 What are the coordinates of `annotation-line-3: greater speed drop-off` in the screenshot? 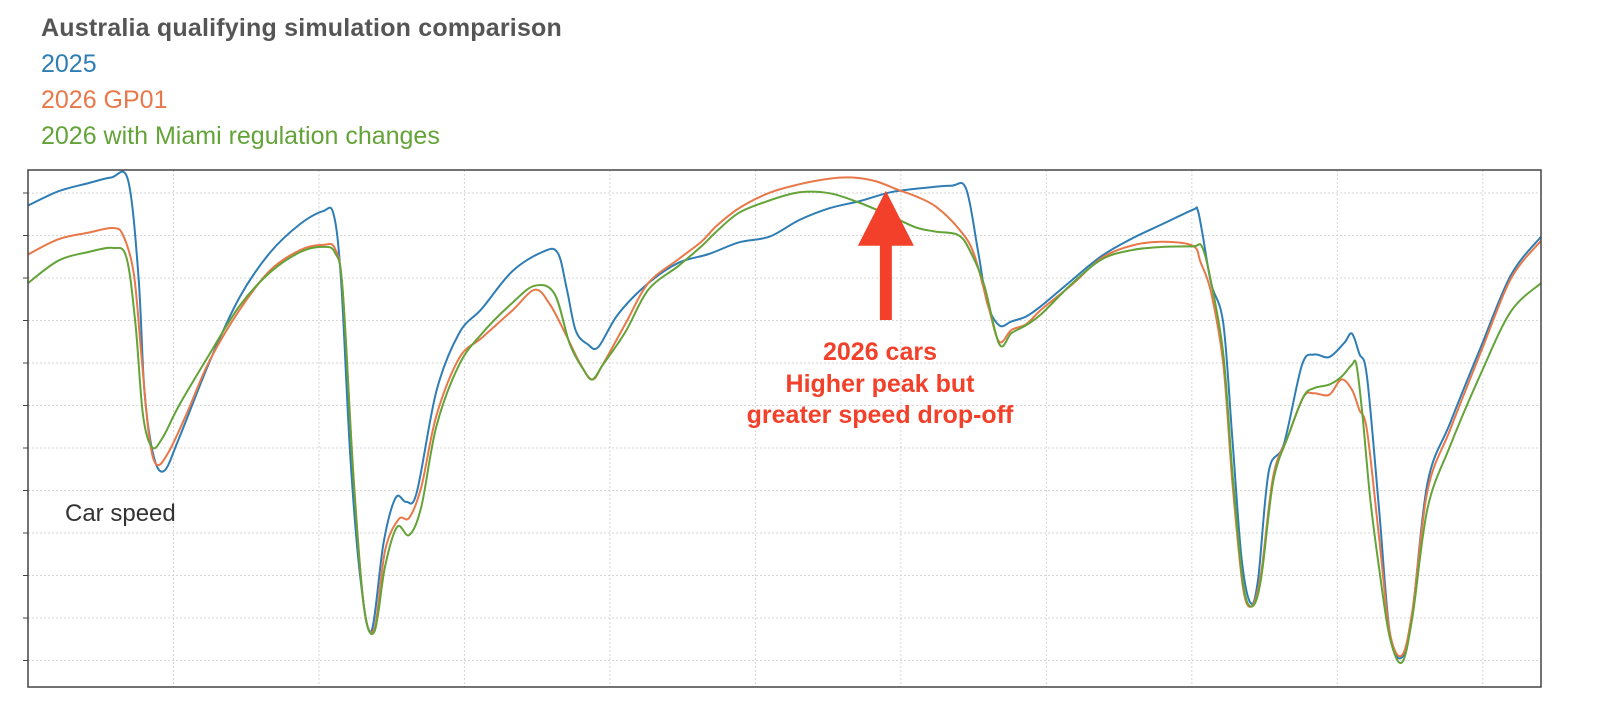 It's located at (880, 415).